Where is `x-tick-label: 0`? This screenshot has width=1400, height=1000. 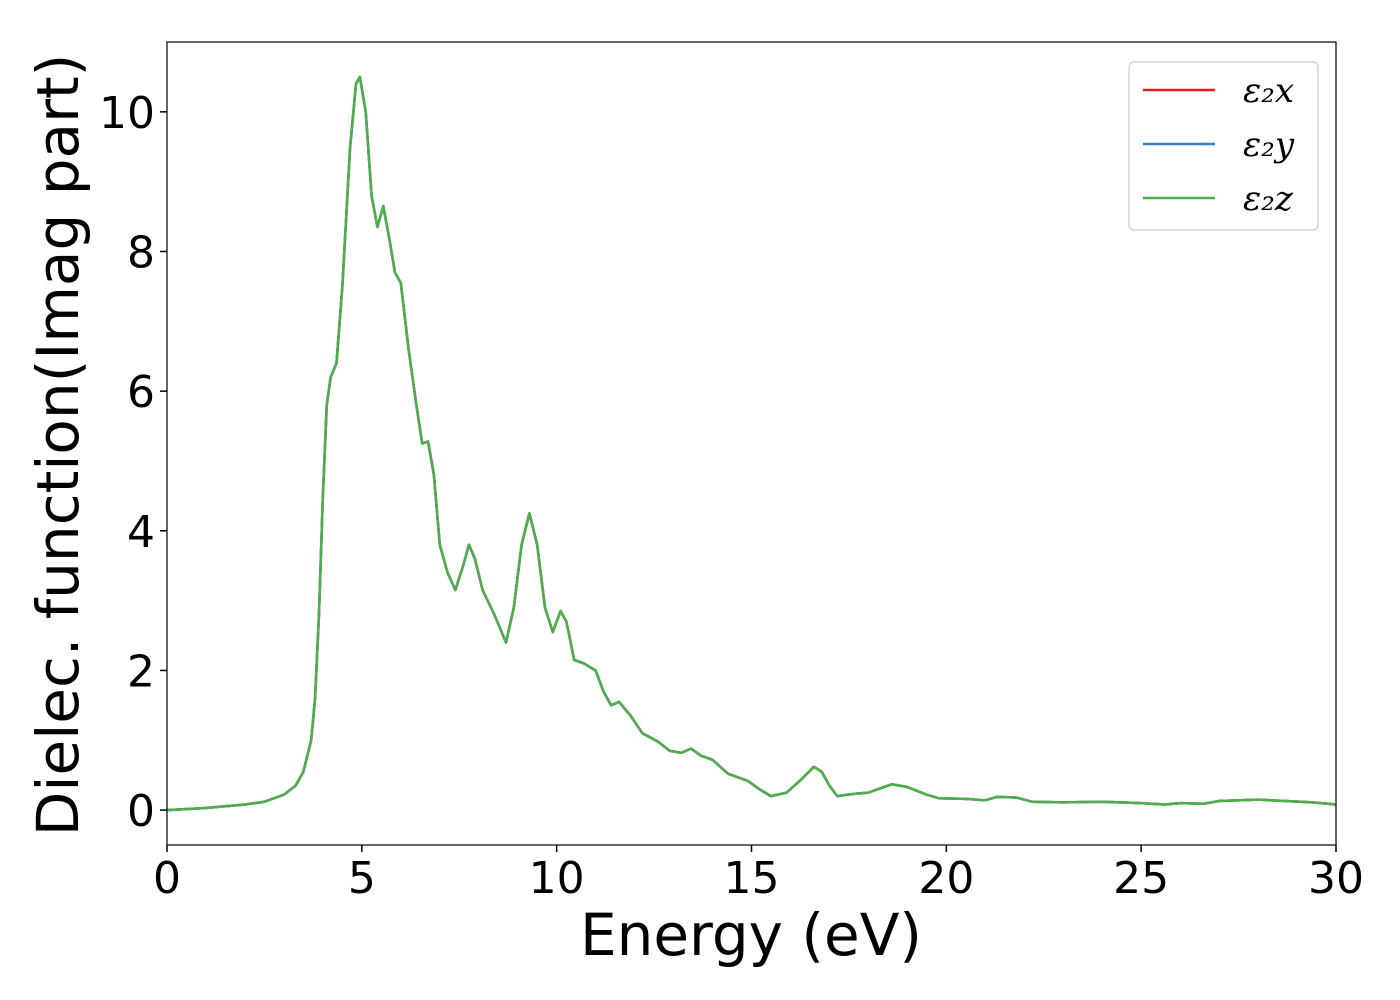
x-tick-label: 0 is located at coordinates (167, 878).